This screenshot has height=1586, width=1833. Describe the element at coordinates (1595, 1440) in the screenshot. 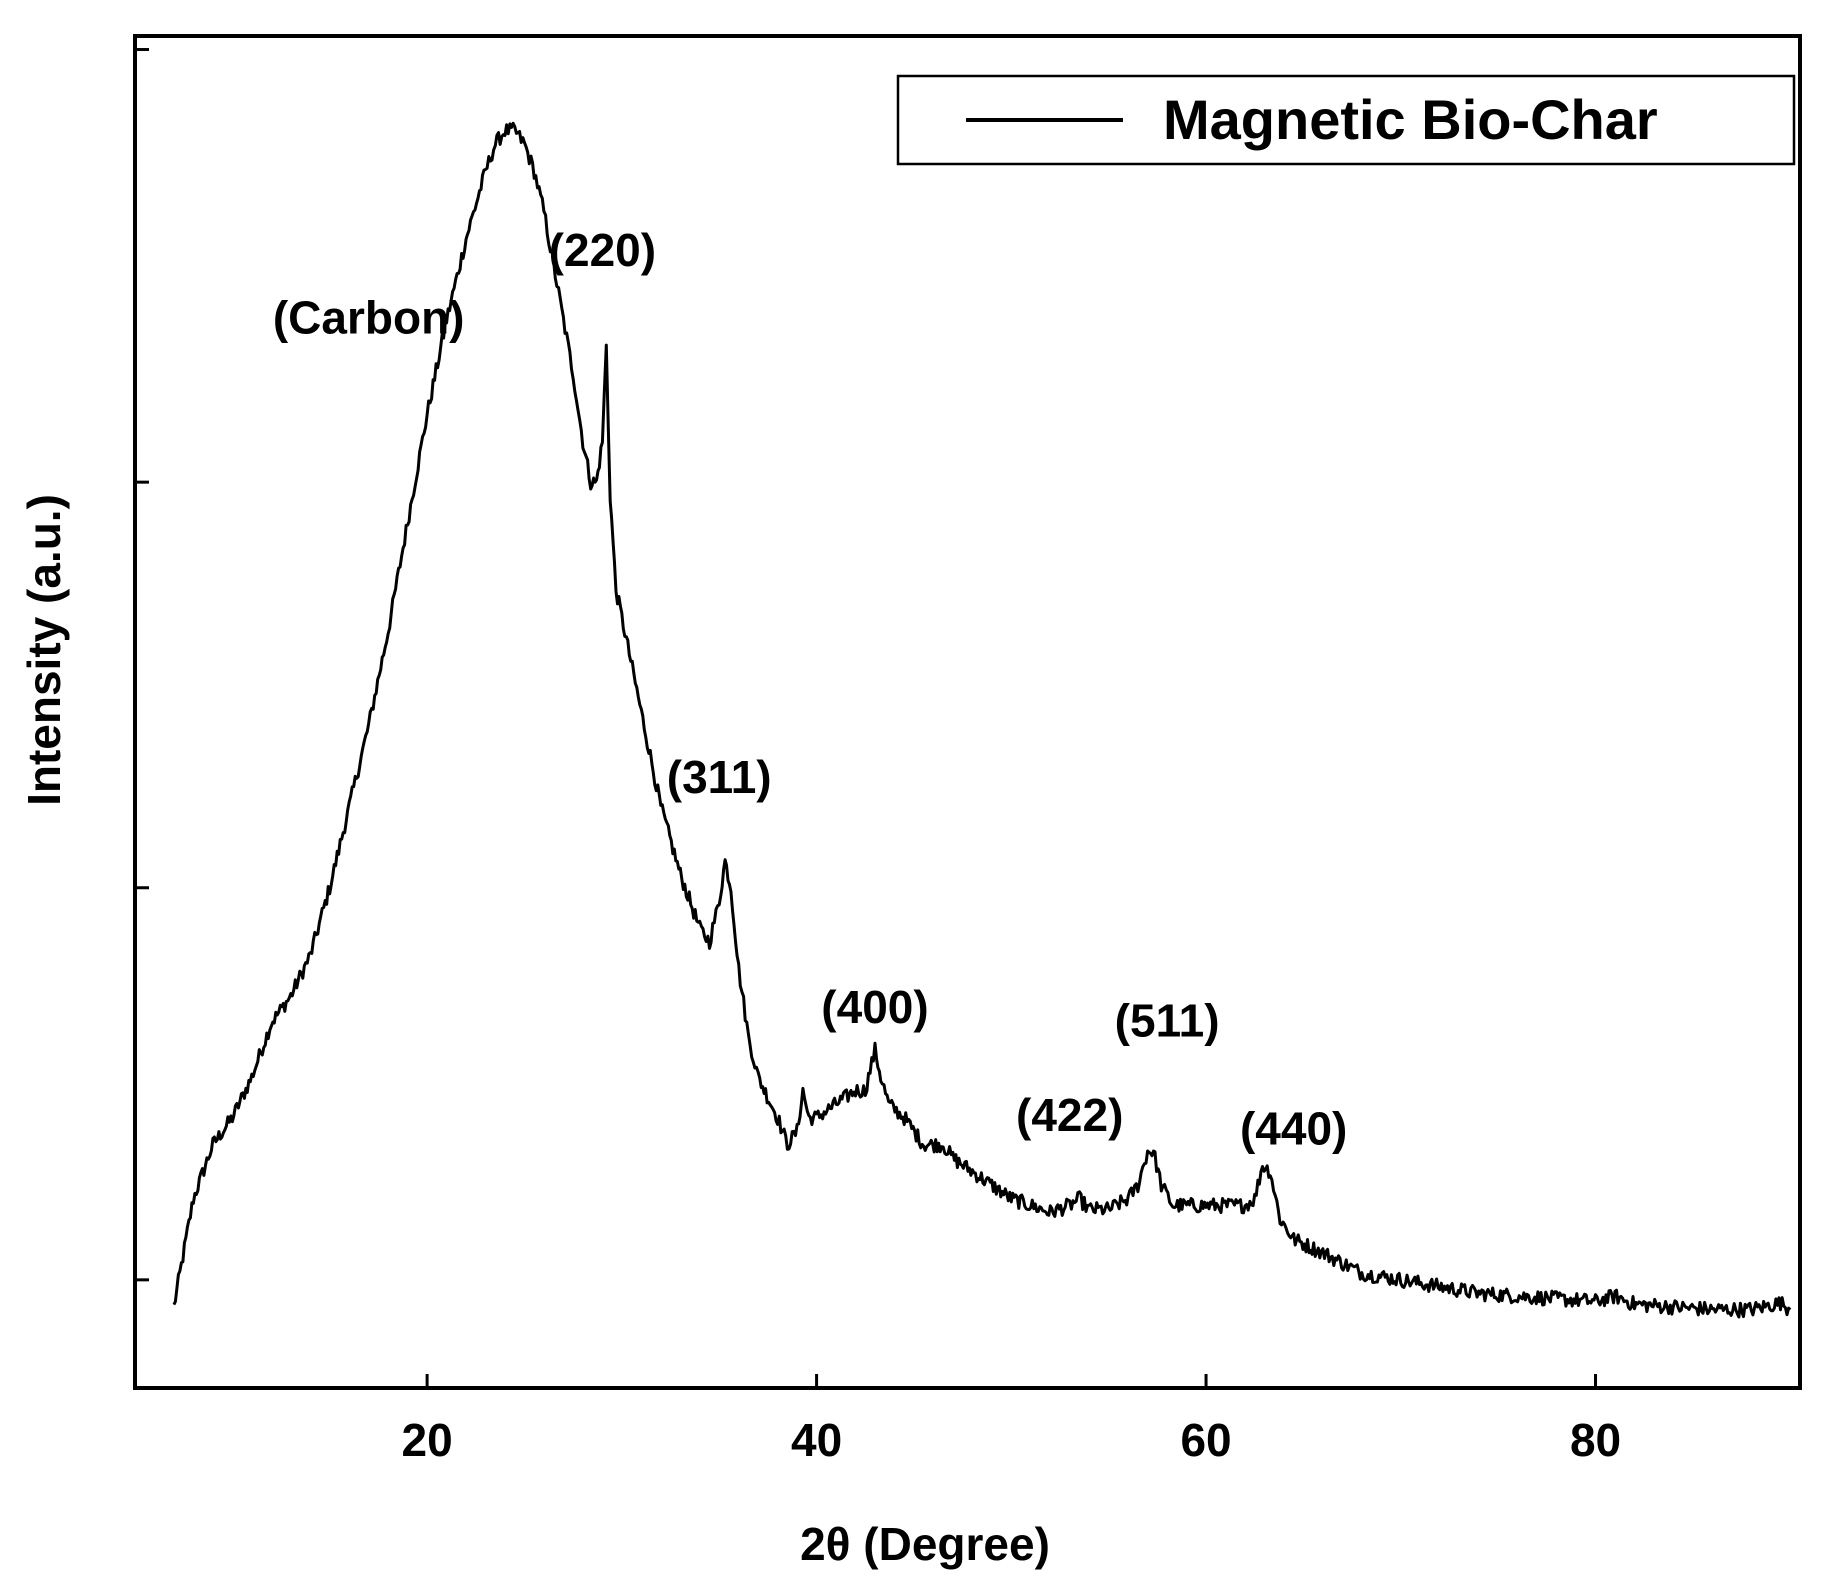

I see `x-tick-label: 80` at that location.